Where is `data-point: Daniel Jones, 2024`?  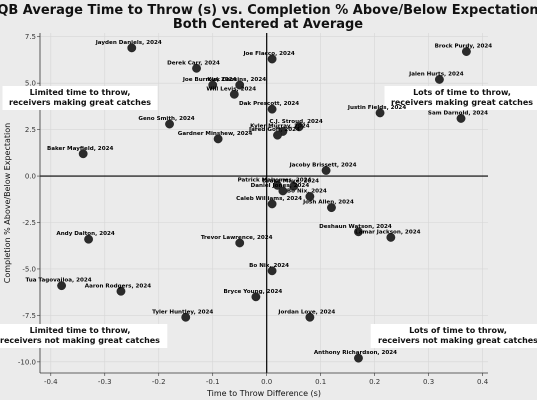
data-point: Daniel Jones, 2024 is located at coordinates (280, 189).